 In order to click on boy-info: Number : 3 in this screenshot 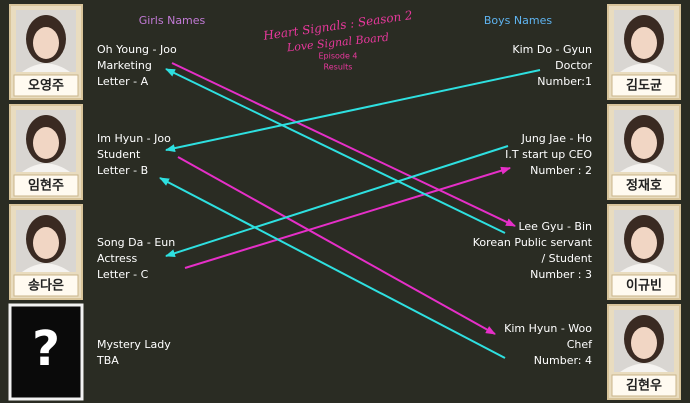, I will do `click(561, 274)`.